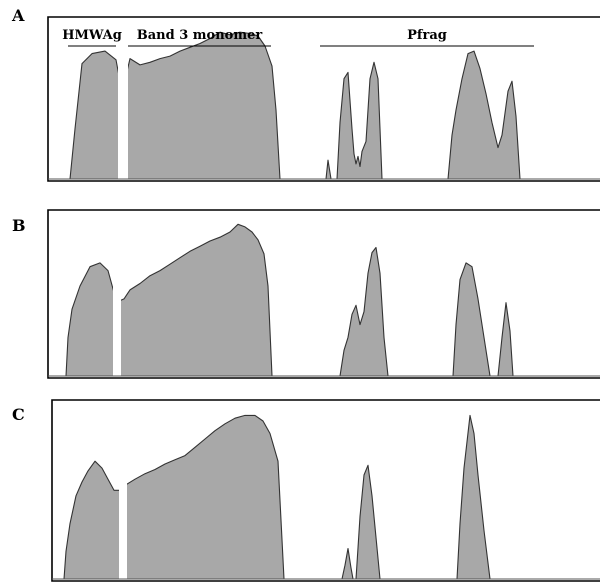 The height and width of the screenshot is (583, 600). Describe the element at coordinates (92, 35) in the screenshot. I see `annotation-label: HMWAg` at that location.